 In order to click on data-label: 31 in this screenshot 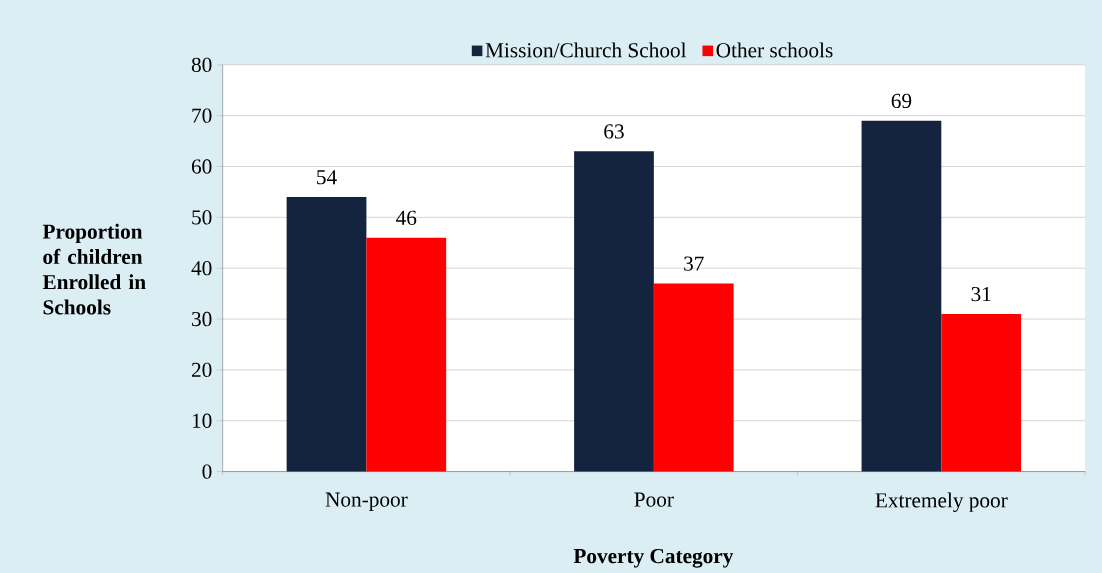, I will do `click(981, 294)`.